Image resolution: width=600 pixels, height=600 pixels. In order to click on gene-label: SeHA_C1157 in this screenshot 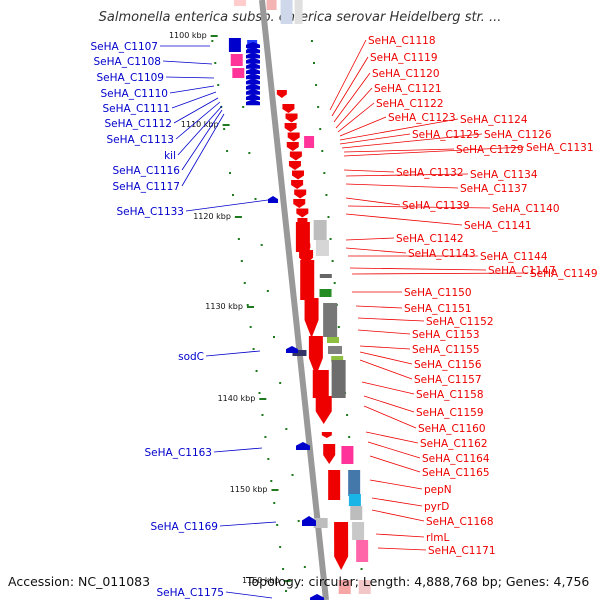, I will do `click(448, 380)`.